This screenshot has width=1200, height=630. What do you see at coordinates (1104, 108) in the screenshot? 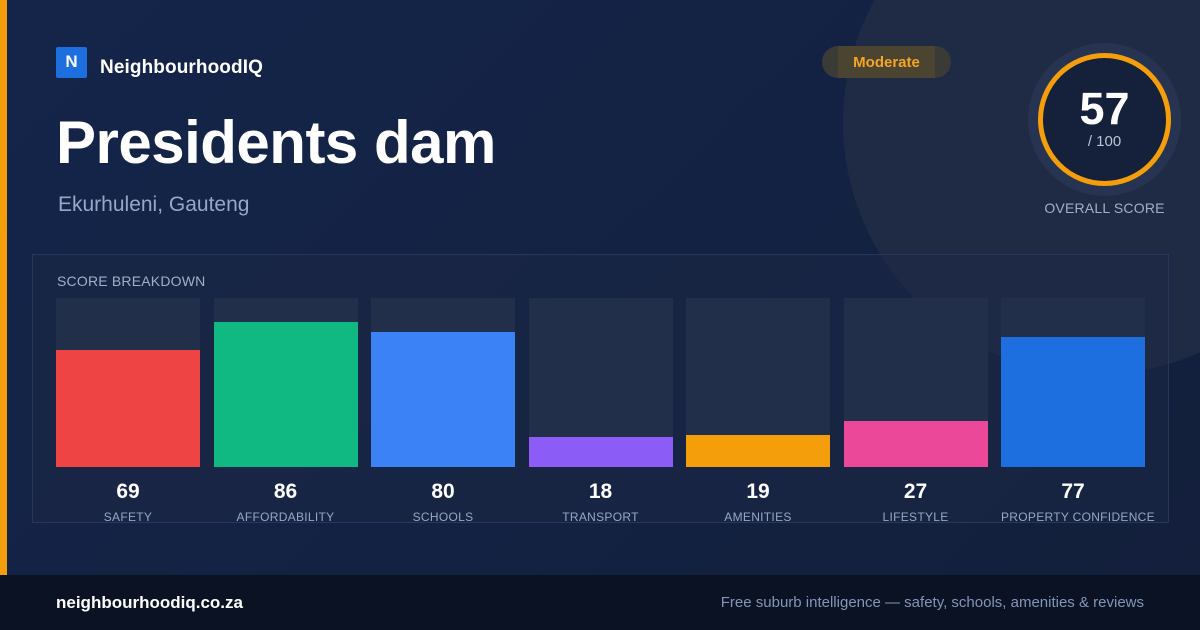
I see `overall-score-value: 57` at bounding box center [1104, 108].